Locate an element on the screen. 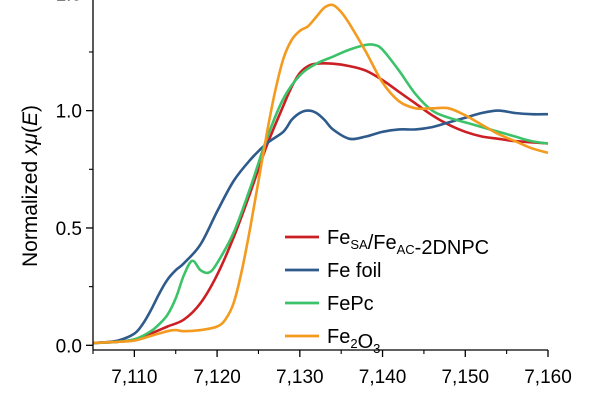  x-tick-label: 7,140 is located at coordinates (383, 377).